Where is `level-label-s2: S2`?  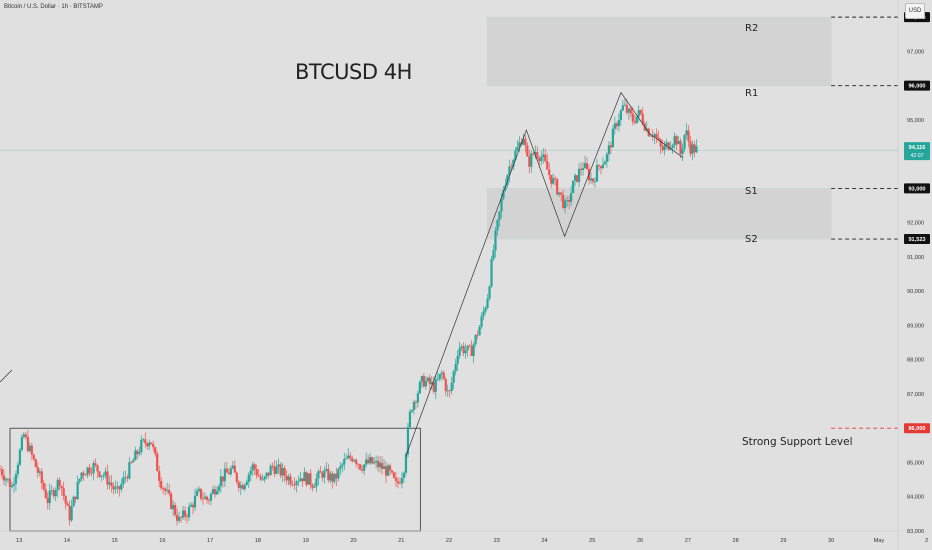
level-label-s2: S2 is located at coordinates (751, 239).